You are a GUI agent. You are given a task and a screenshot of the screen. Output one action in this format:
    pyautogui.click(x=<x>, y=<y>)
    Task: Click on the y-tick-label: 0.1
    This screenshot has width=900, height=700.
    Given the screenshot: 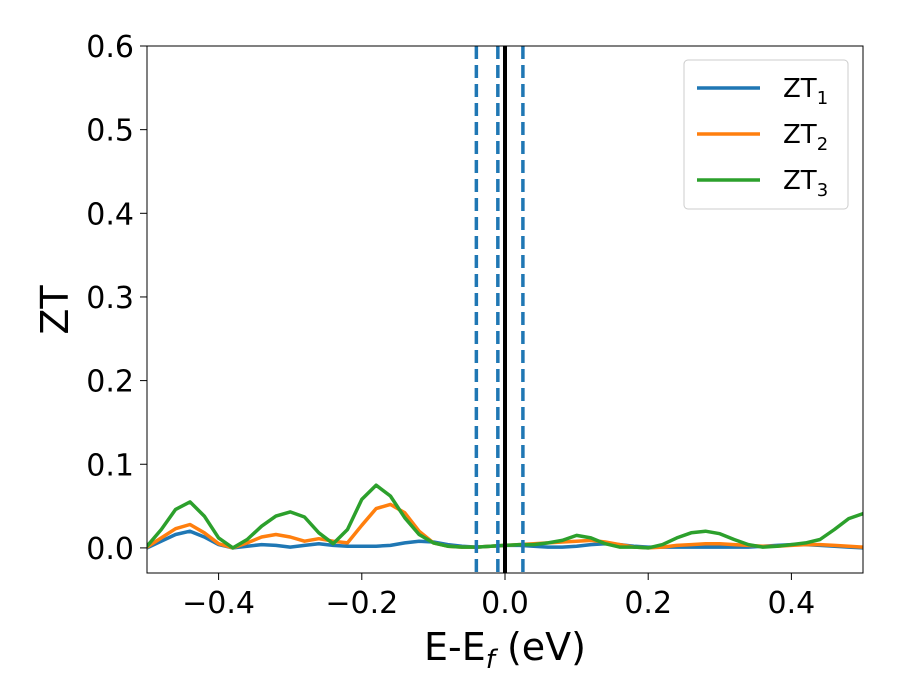 What is the action you would take?
    pyautogui.click(x=110, y=465)
    